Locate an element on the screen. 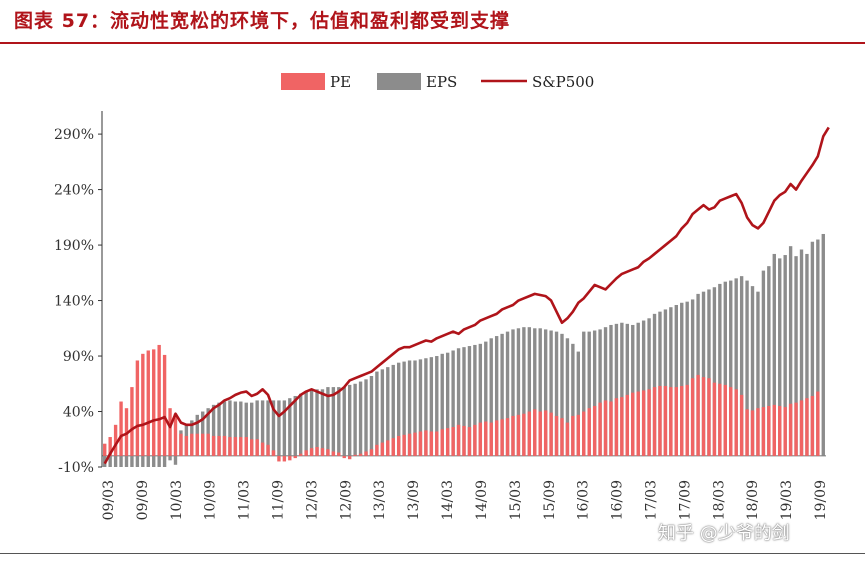  legend-label-eps: EPS is located at coordinates (441, 82).